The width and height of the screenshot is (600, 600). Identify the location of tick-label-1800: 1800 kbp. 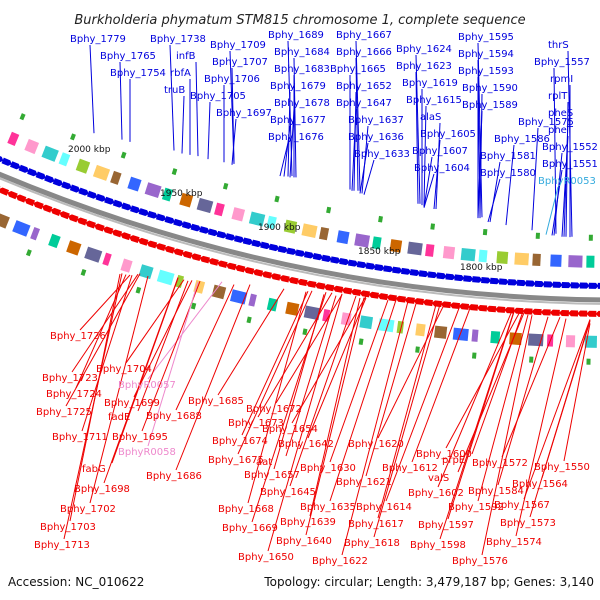
(481, 268).